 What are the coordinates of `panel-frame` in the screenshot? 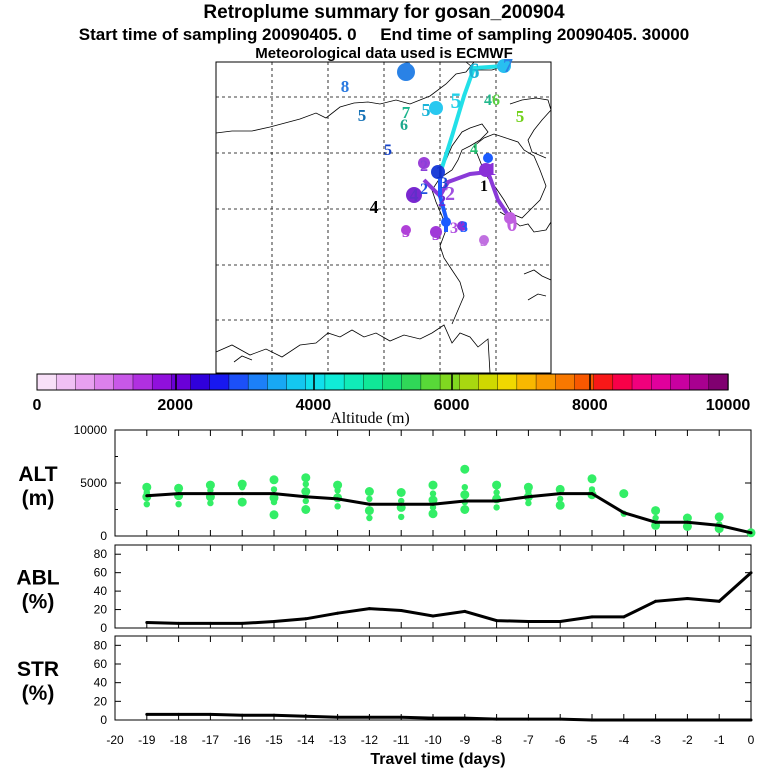 It's located at (433, 678).